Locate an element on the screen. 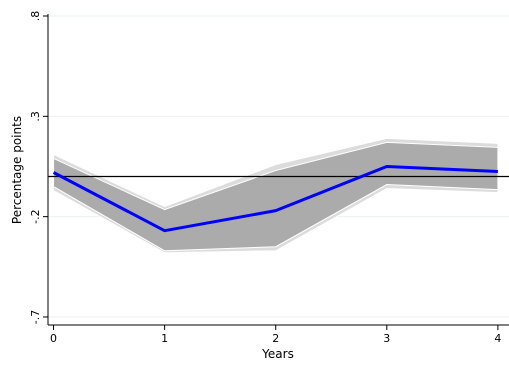 Image resolution: width=509 pixels, height=365 pixels. x-axis-label: Years is located at coordinates (277, 354).